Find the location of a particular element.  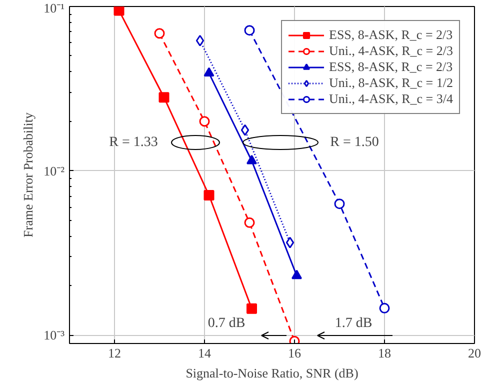

legend-label: Uni., 4-ASK, R_c = 2/3 is located at coordinates (391, 51).